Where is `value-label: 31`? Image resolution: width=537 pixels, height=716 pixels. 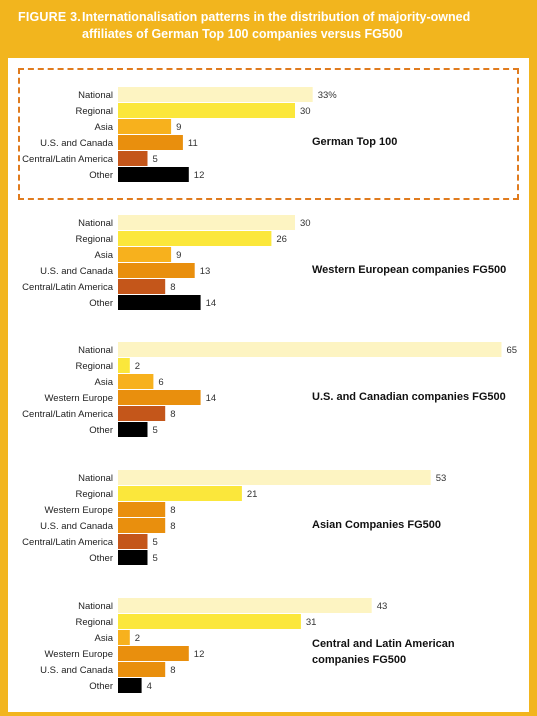
value-label: 31 is located at coordinates (311, 622).